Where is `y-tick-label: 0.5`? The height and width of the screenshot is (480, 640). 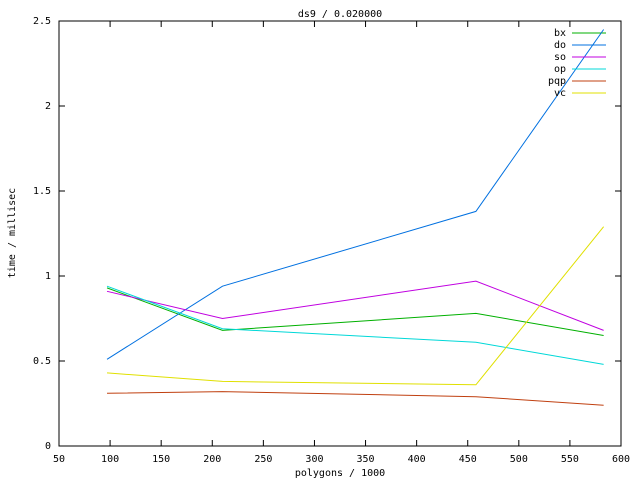 y-tick-label: 0.5 is located at coordinates (42, 361).